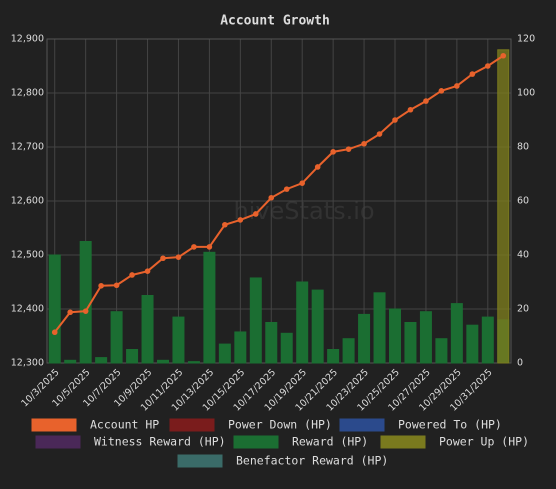  What do you see at coordinates (484, 442) in the screenshot?
I see `legend-label: Power Up (HP)` at bounding box center [484, 442].